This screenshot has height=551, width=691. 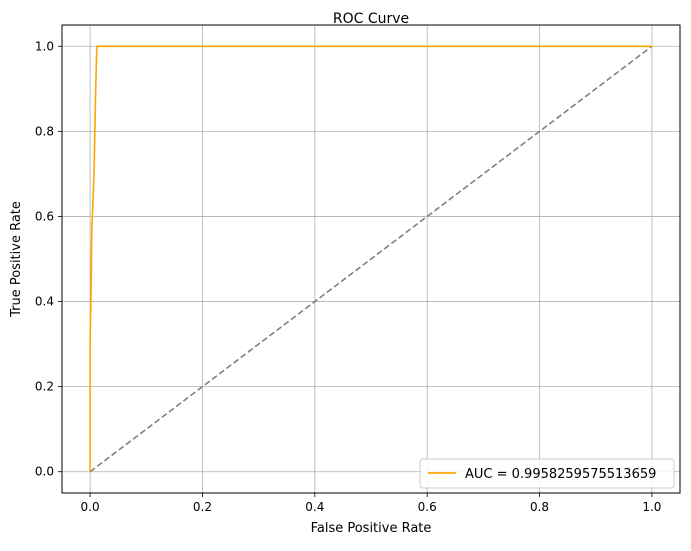 I want to click on x-tick-label: 0.8, so click(x=539, y=507).